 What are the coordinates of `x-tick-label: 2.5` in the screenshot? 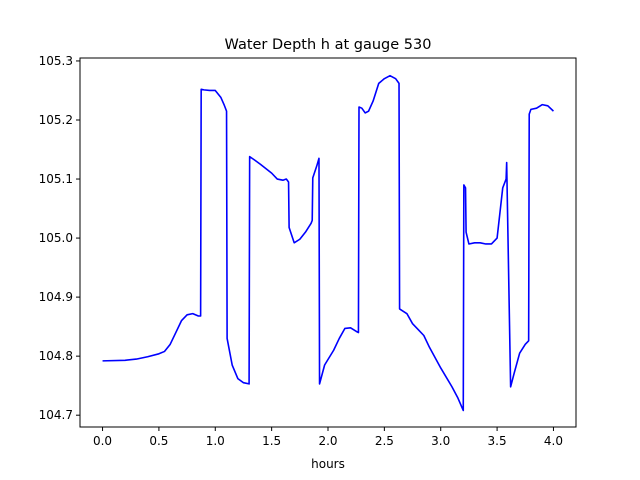 It's located at (384, 441).